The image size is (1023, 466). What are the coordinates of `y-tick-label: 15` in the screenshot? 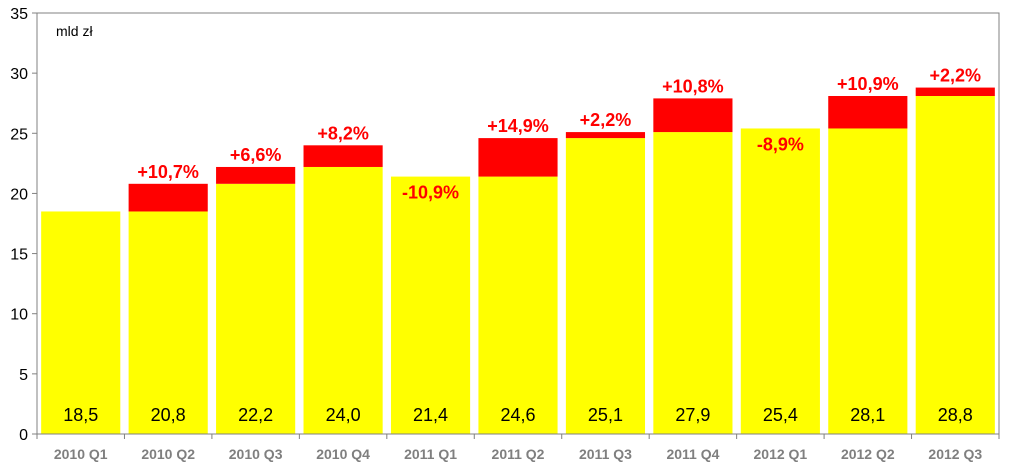 It's located at (19, 255).